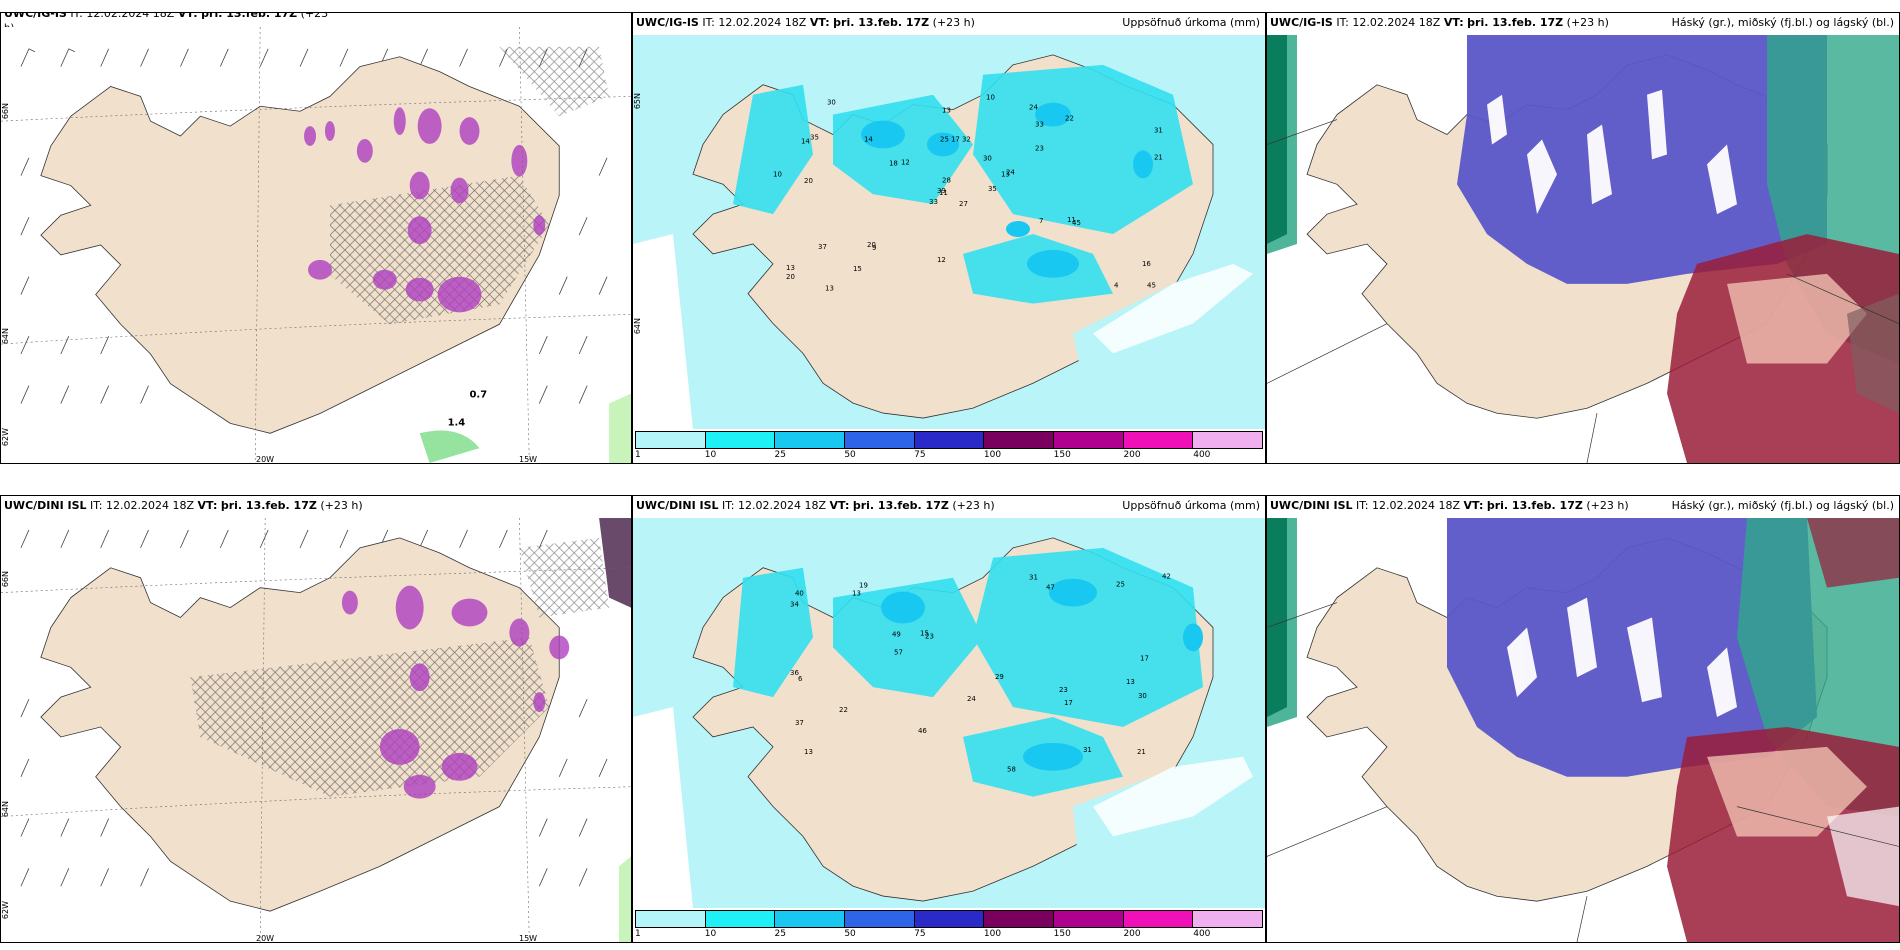  I want to click on iceland-land, so click(300, 245).